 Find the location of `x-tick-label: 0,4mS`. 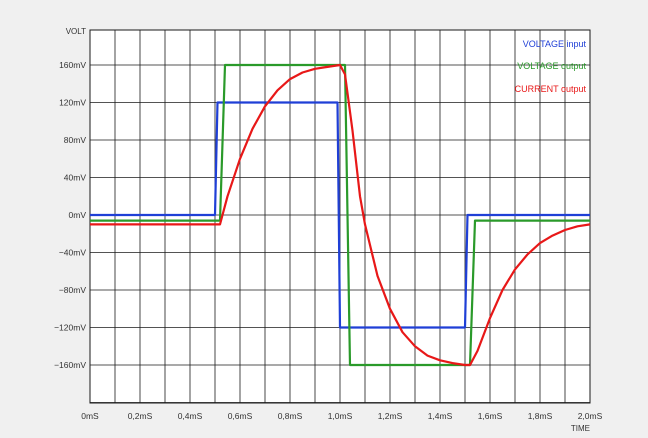

x-tick-label: 0,4mS is located at coordinates (190, 416).